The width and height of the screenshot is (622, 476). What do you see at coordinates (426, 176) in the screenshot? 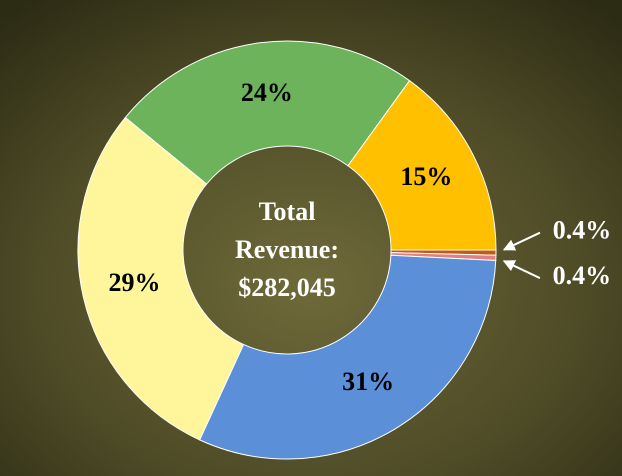
I see `data-label: 15%` at bounding box center [426, 176].